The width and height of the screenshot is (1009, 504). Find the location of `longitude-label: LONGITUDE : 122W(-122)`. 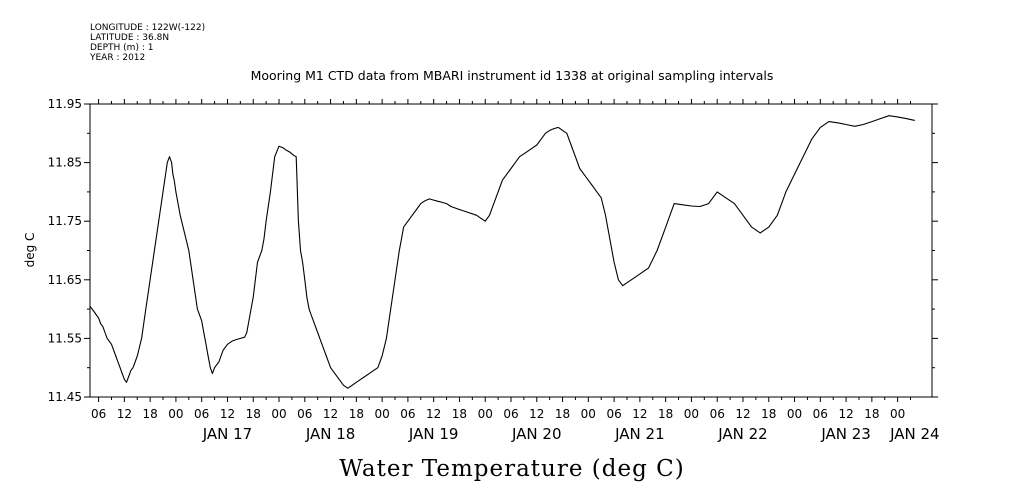

longitude-label: LONGITUDE : 122W(-122) is located at coordinates (147, 28).